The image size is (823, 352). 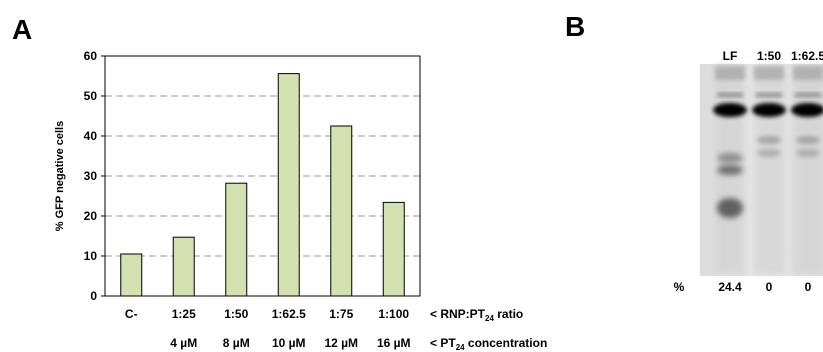 I want to click on gel-percent-value: 24.4, so click(x=730, y=287).